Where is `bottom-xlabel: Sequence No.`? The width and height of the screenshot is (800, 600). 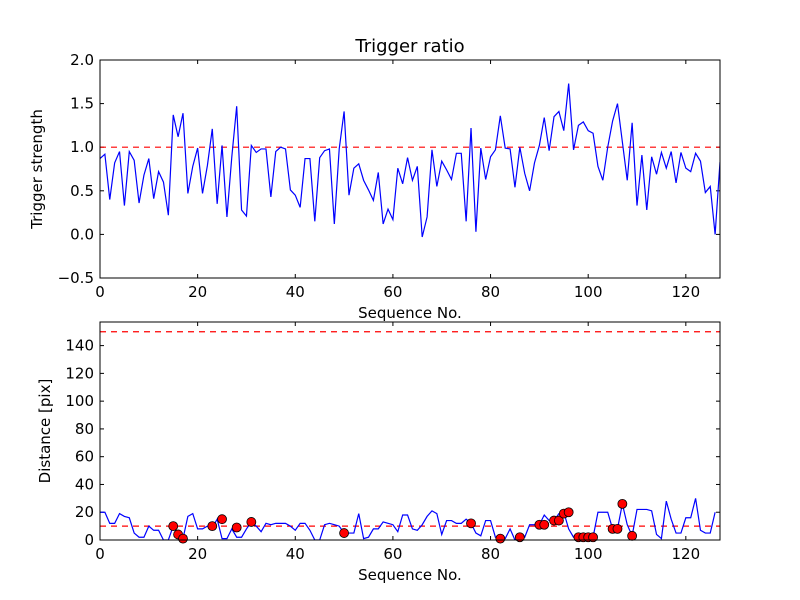
bottom-xlabel: Sequence No. is located at coordinates (410, 575).